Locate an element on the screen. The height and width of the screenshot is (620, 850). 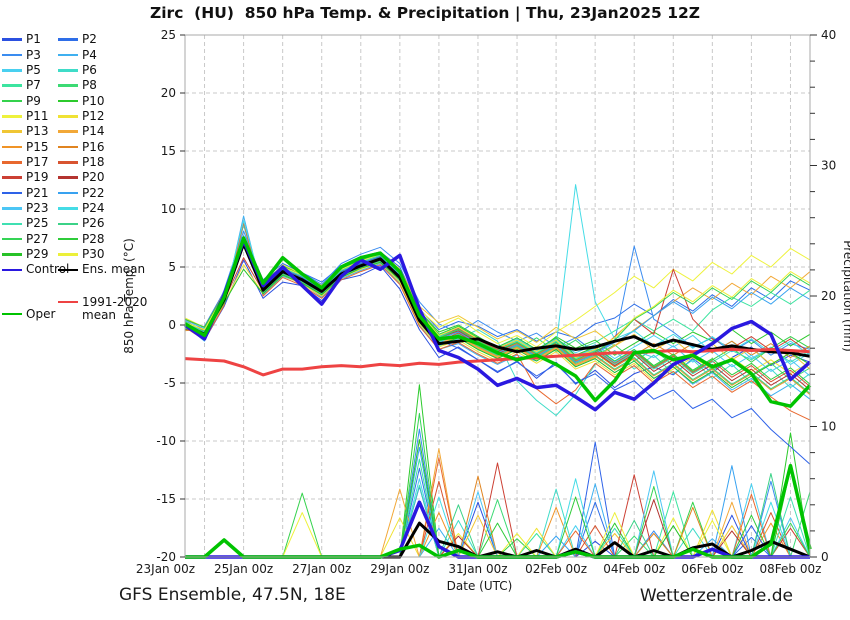
legend-label: P2 is located at coordinates (89, 39).